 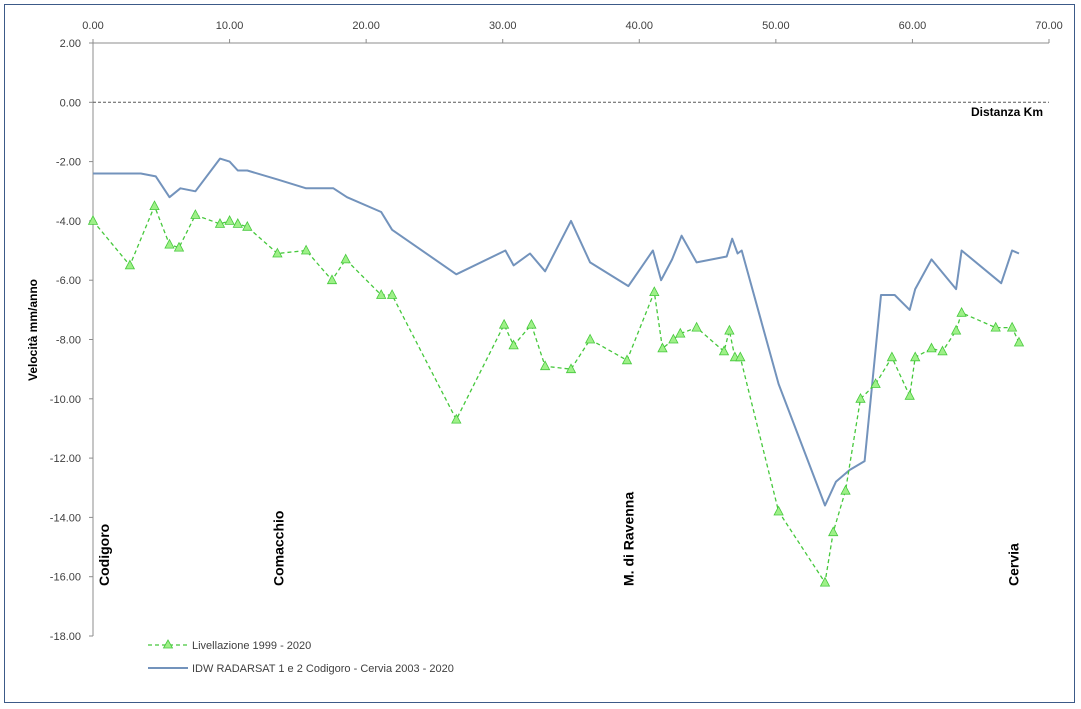 What do you see at coordinates (70, 44) in the screenshot?
I see `y-tick-label: 2.00` at bounding box center [70, 44].